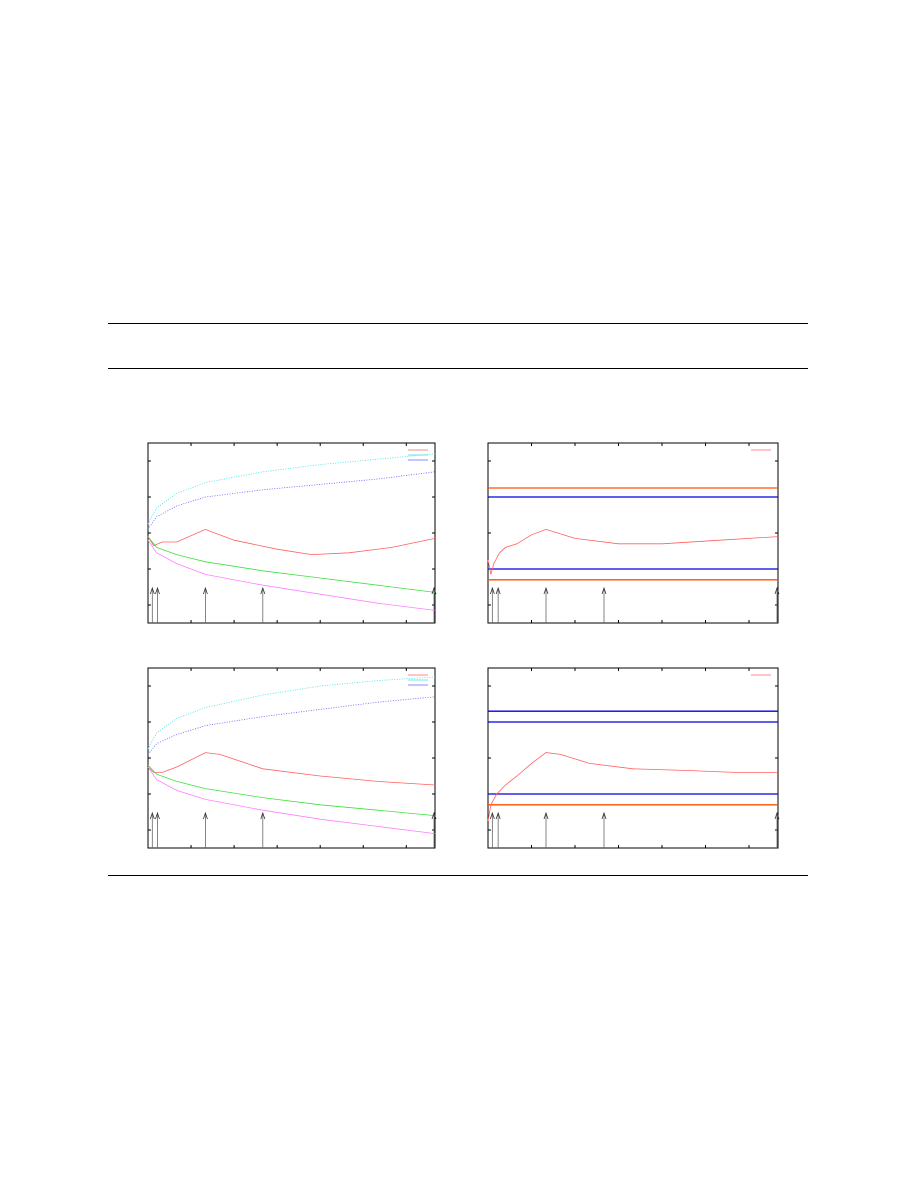 This screenshot has height=1188, width=918. I want to click on top-right-panel, so click(633, 533).